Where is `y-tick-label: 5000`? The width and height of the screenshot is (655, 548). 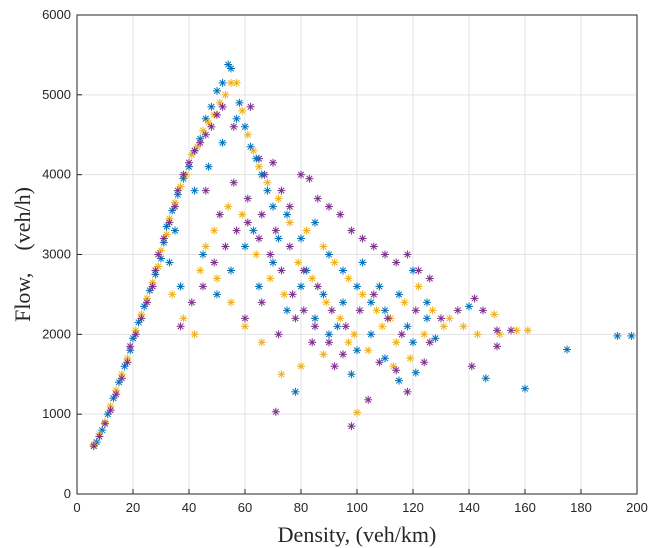
y-tick-label: 5000 is located at coordinates (56, 94).